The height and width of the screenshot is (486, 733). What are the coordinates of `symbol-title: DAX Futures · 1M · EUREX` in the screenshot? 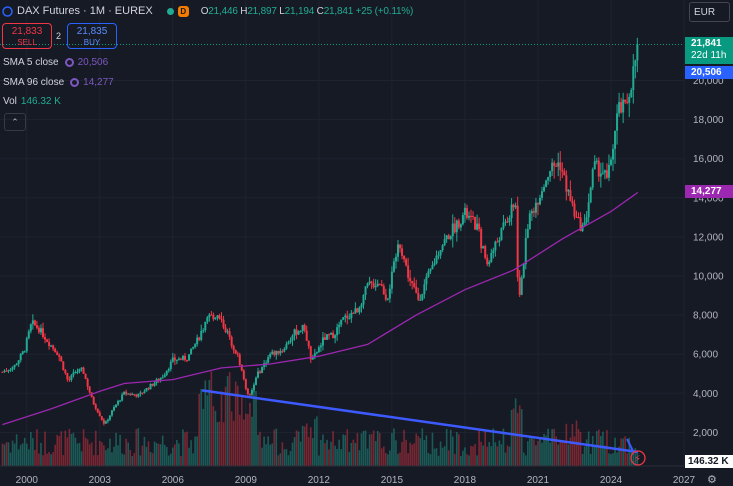 It's located at (85, 11).